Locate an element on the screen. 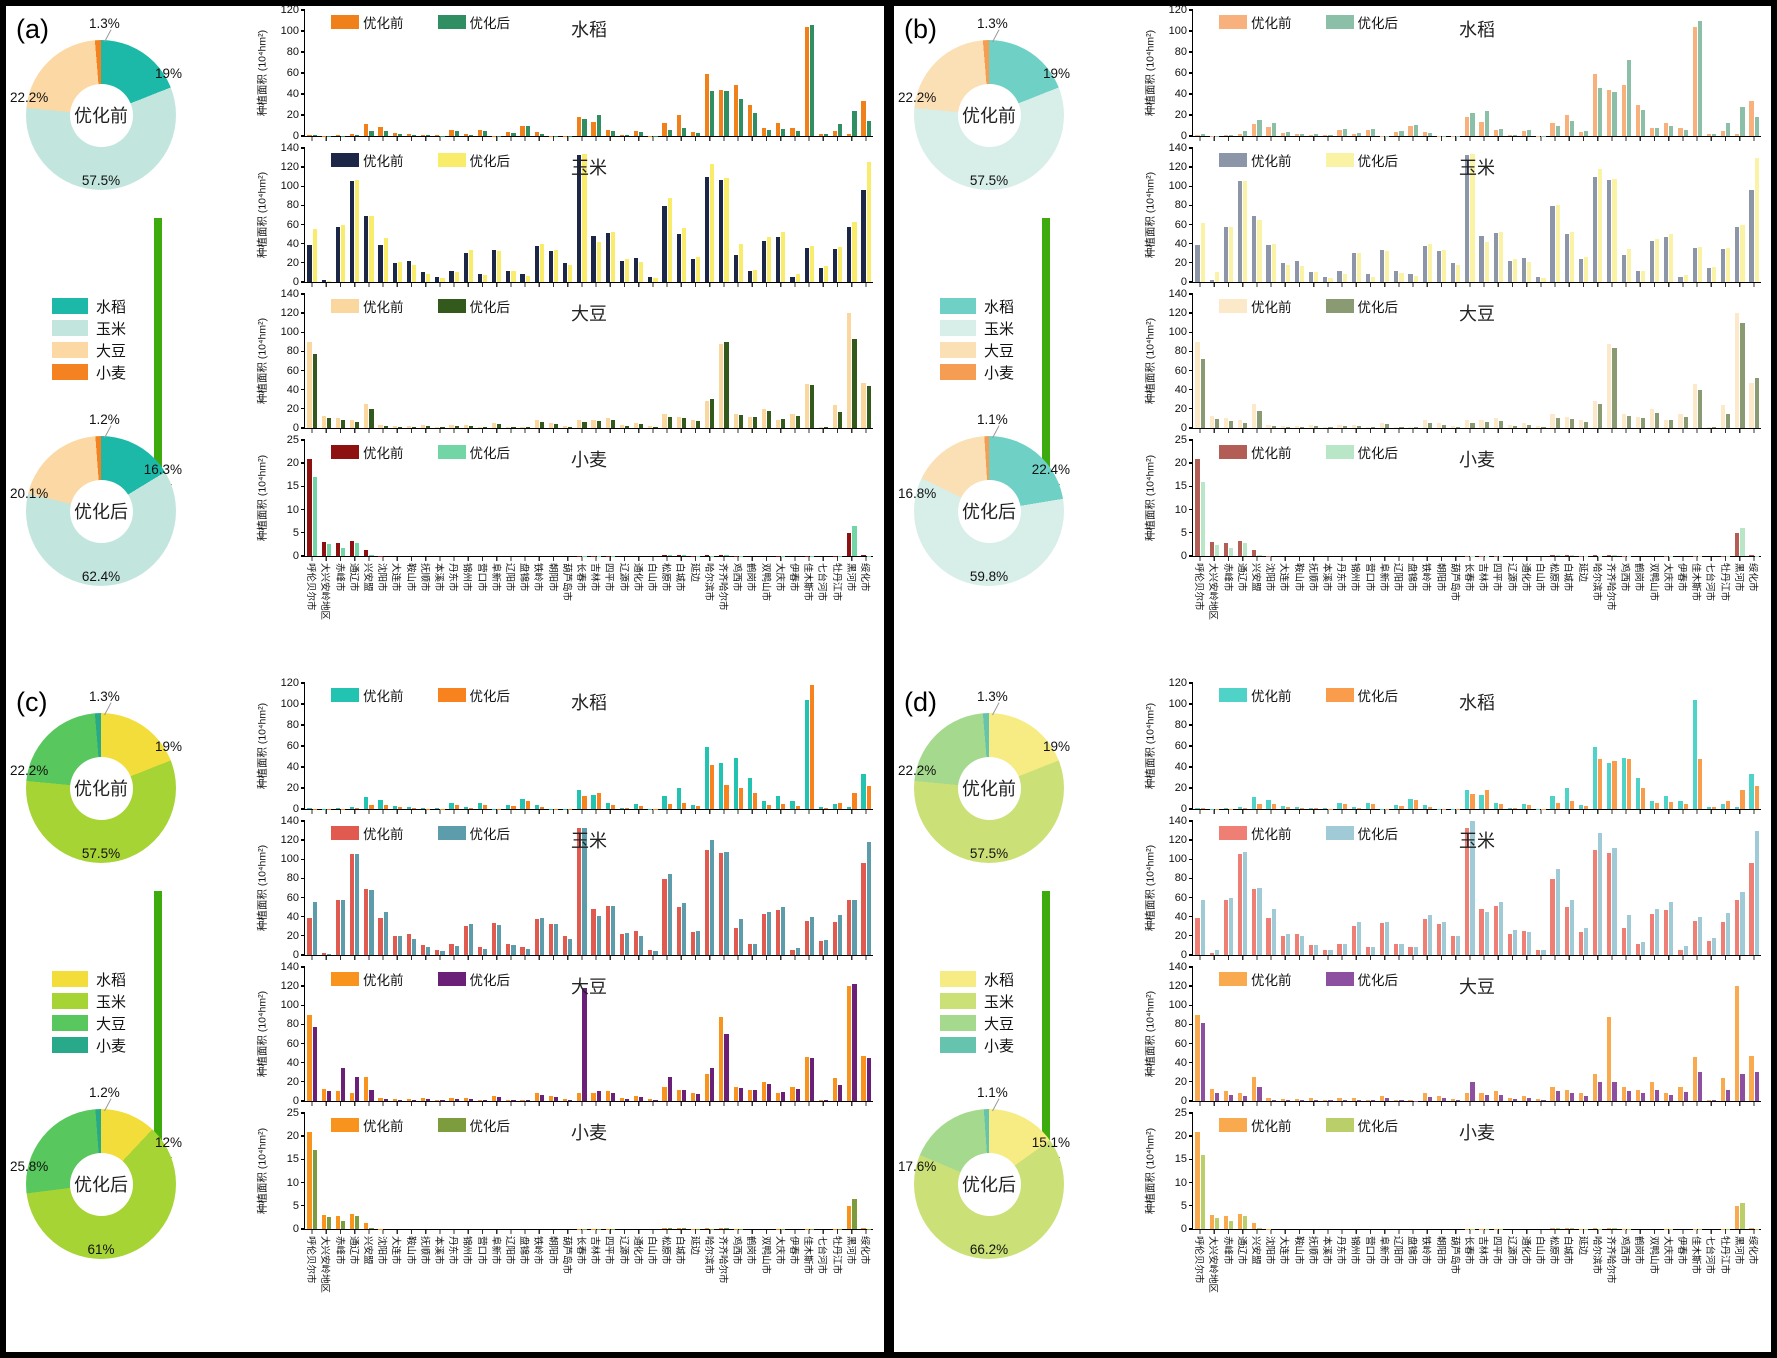 This screenshot has height=1358, width=1777. bar-group-赤峰市 is located at coordinates (1228, 746).